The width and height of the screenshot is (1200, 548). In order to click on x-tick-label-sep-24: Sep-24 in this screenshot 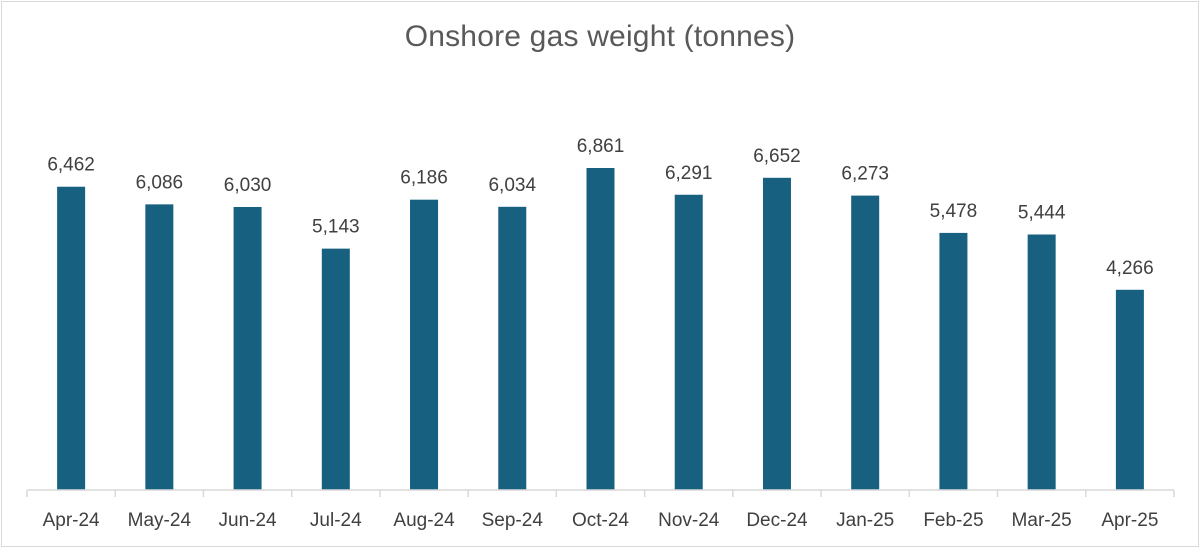, I will do `click(513, 520)`.